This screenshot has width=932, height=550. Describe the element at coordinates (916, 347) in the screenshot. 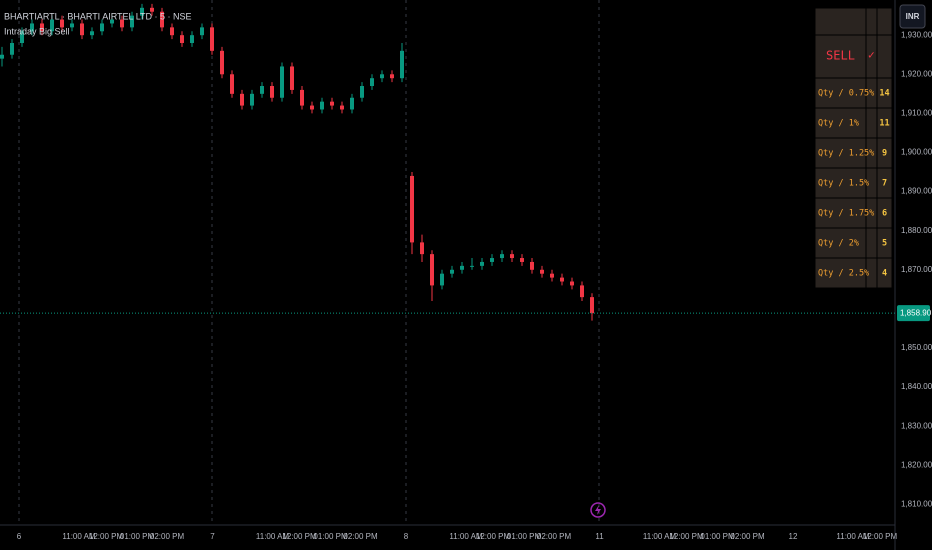

I see `price-tick-label: 1,850.00` at that location.